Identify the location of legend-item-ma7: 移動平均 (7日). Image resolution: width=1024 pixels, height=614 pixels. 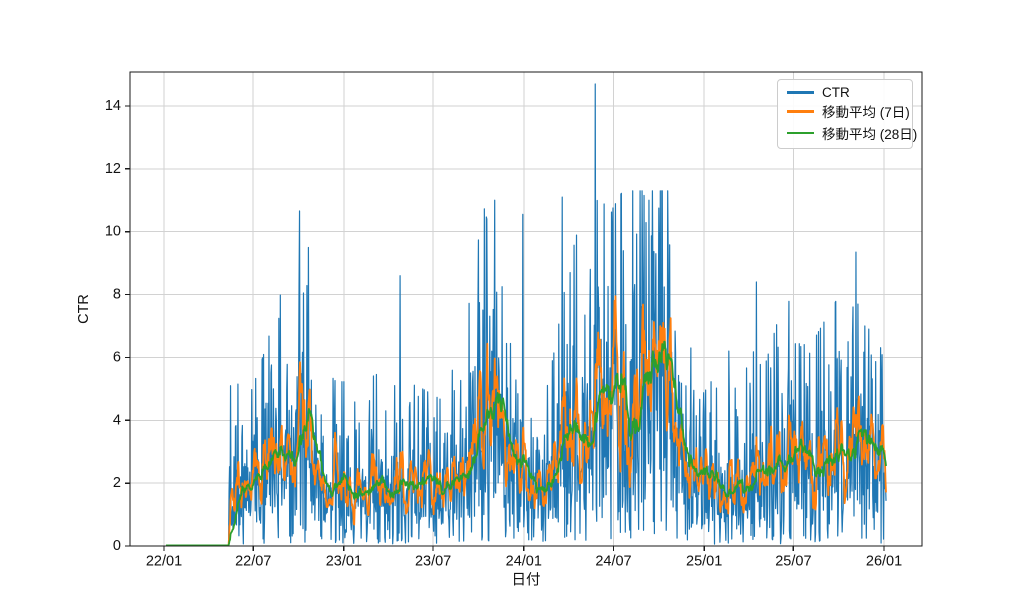
(848, 111).